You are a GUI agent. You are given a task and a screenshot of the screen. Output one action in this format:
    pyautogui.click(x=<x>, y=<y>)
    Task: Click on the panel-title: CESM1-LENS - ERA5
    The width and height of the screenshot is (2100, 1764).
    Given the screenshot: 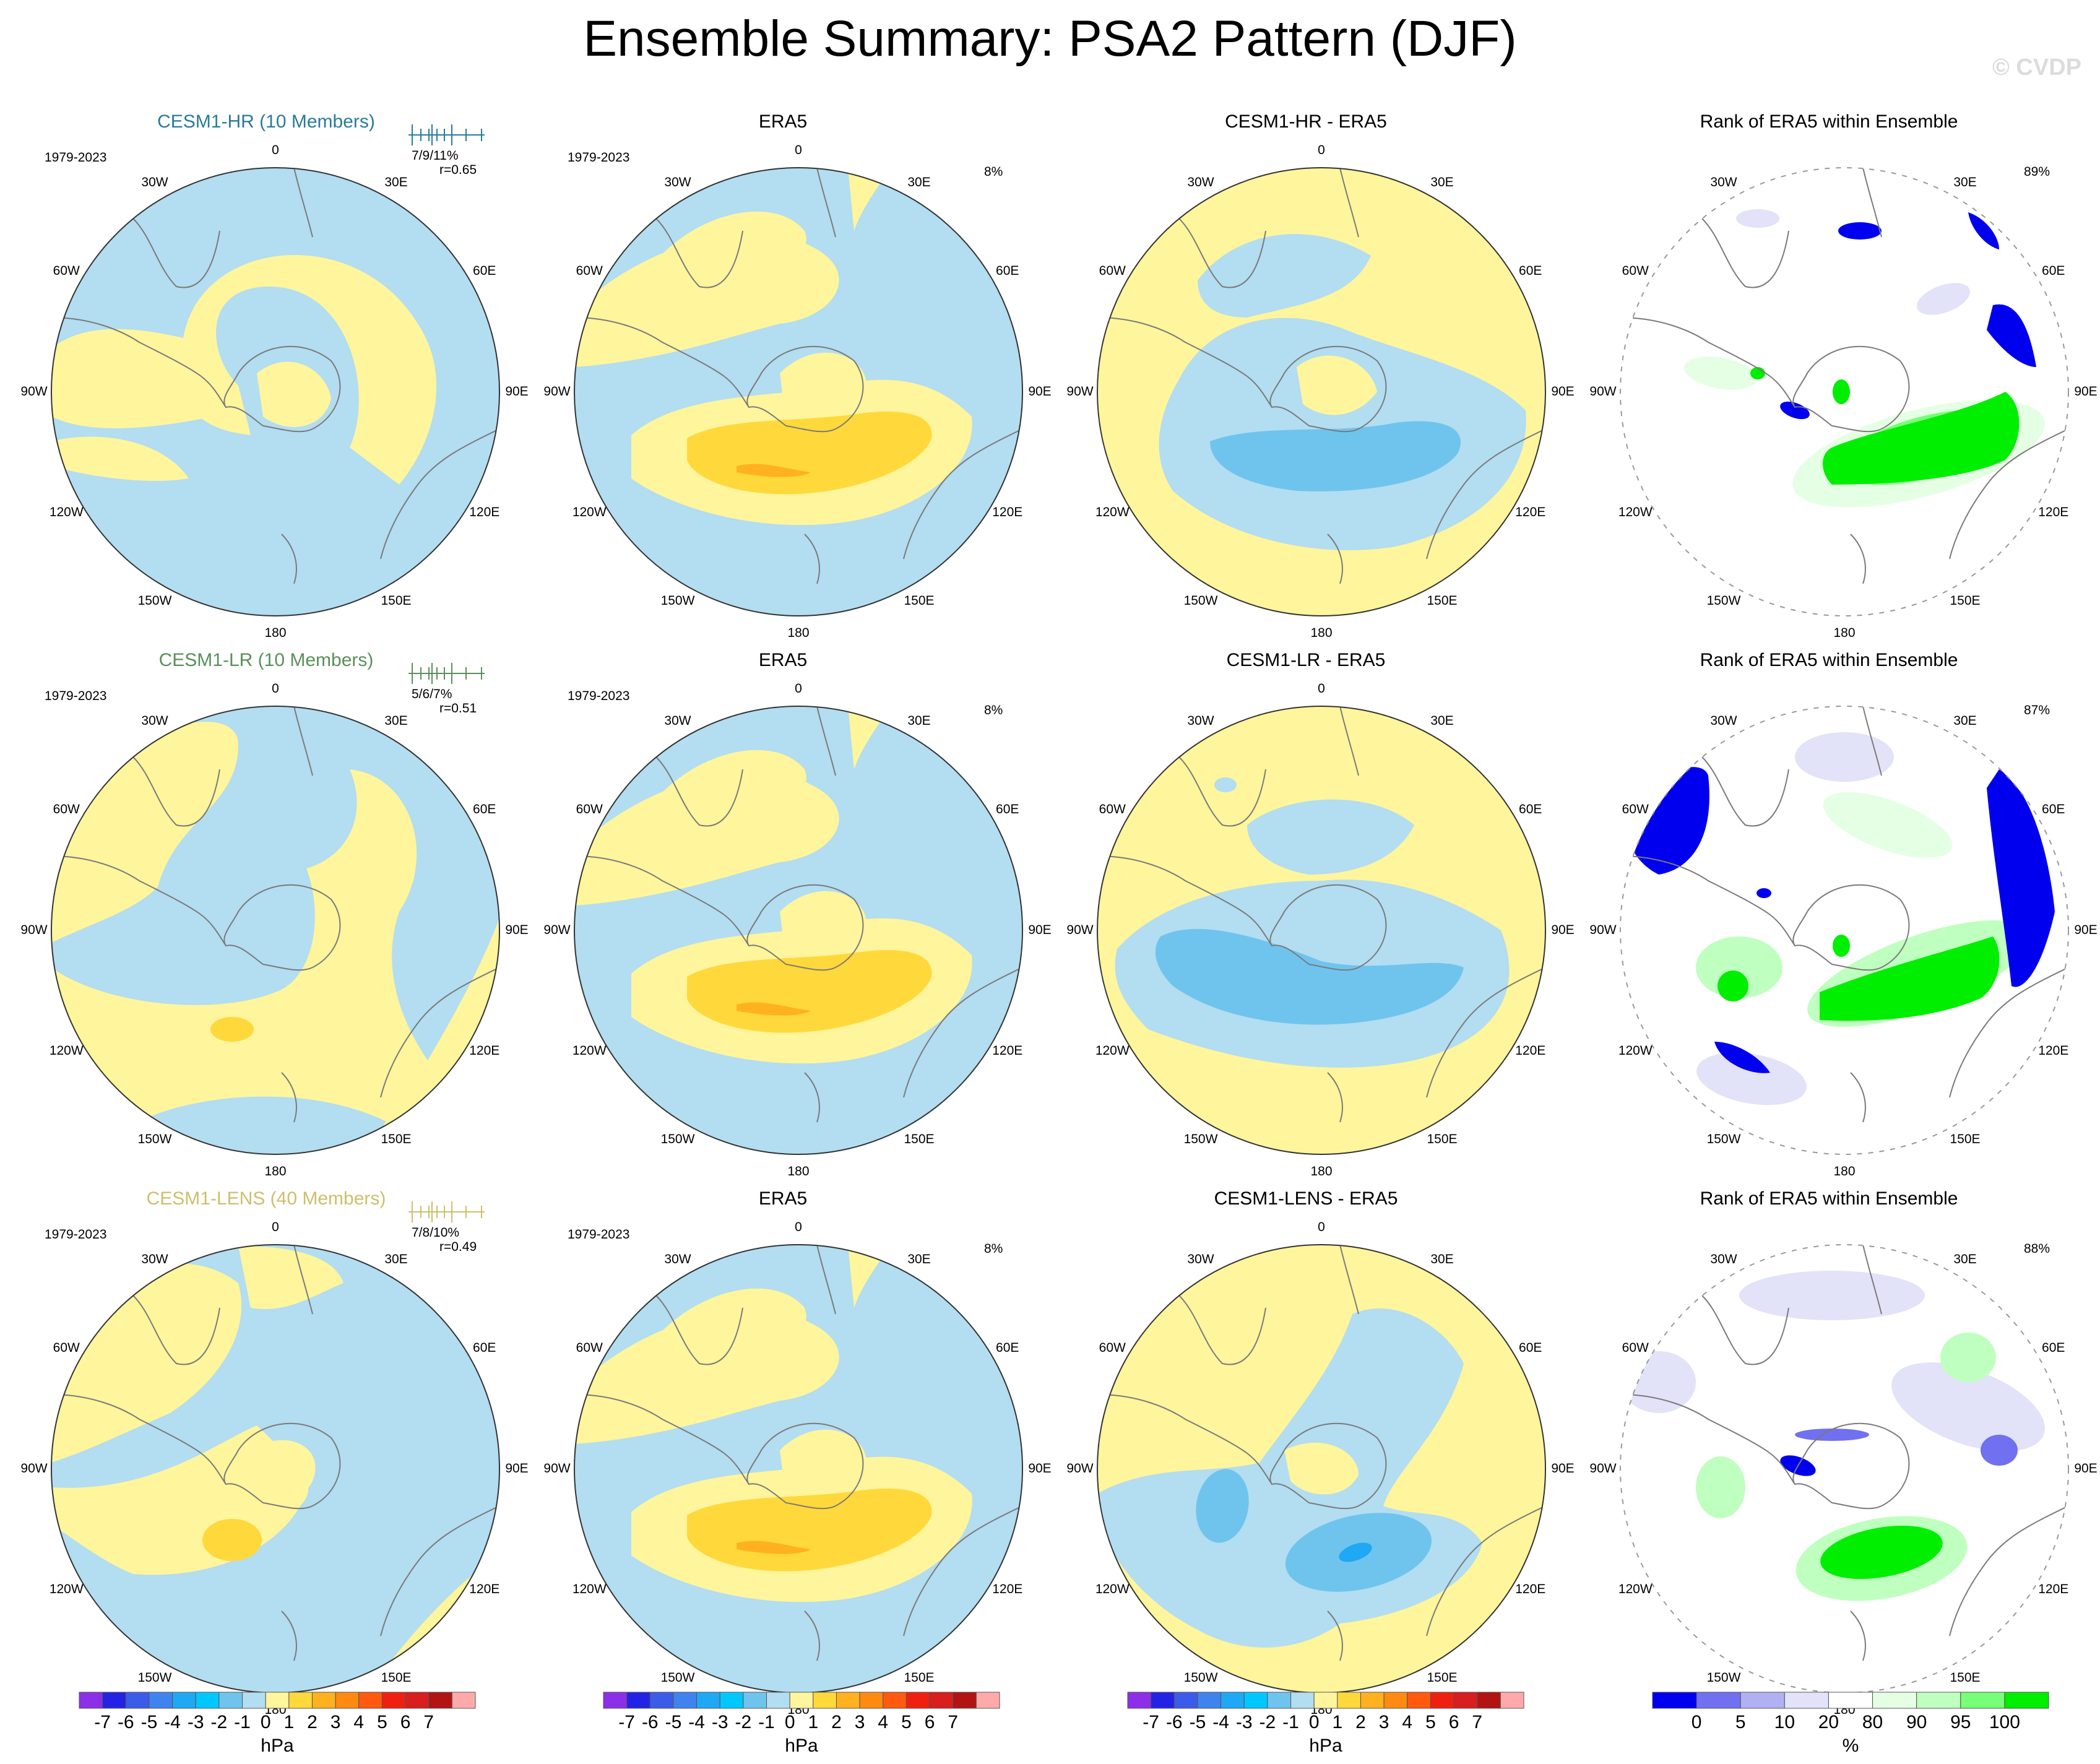 What is the action you would take?
    pyautogui.click(x=1306, y=1198)
    